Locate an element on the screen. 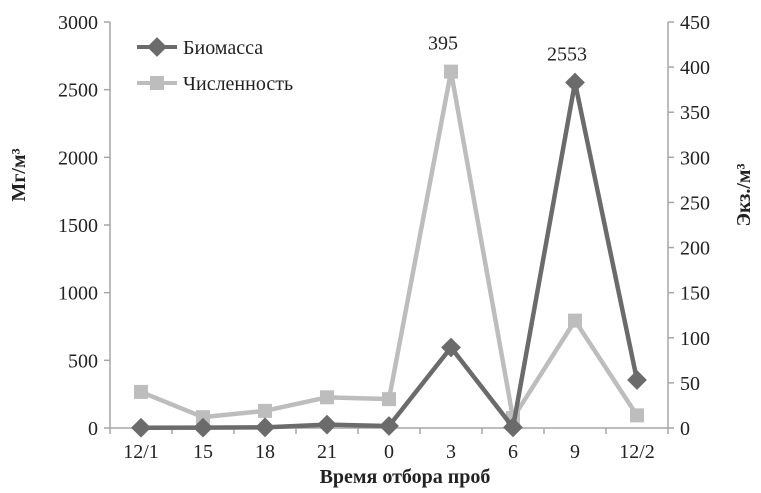 The height and width of the screenshot is (493, 761). y-left-tick-label: 3000 is located at coordinates (78, 23).